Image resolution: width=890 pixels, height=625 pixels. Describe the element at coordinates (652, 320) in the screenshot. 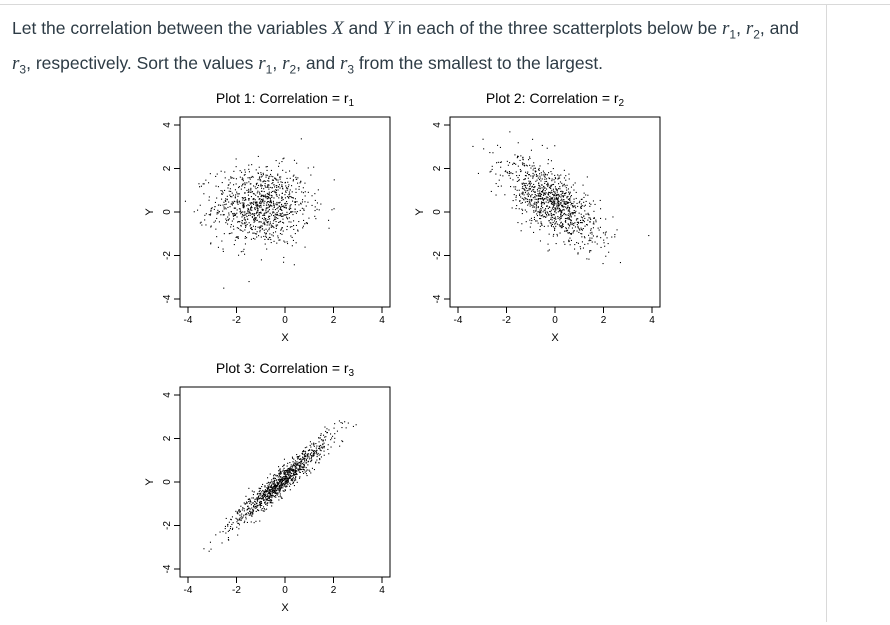

I see `x-tick-label: 4` at that location.